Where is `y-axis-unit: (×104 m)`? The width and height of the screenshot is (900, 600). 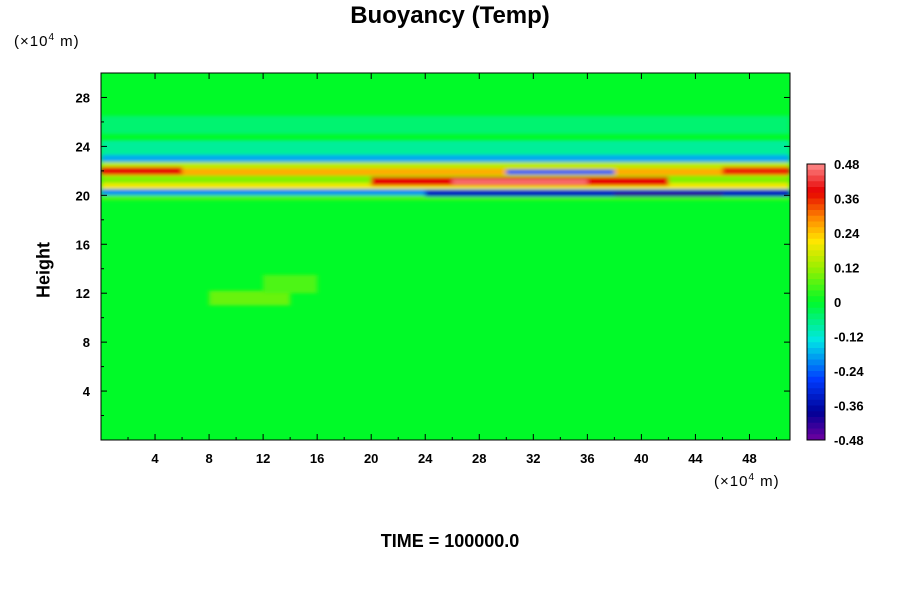 y-axis-unit: (×104 m) is located at coordinates (47, 41).